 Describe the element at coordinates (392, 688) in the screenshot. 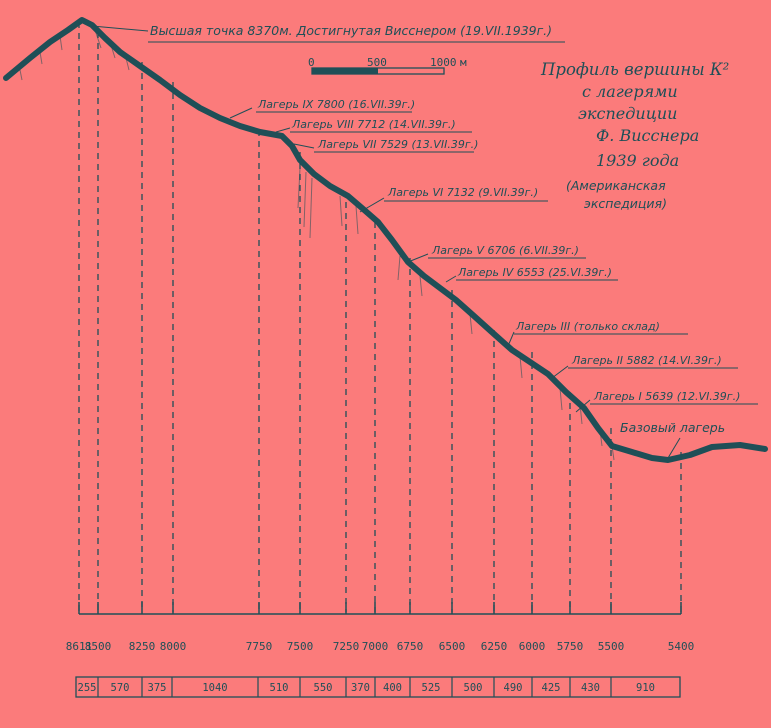

I see `distance-segment-value: 400` at that location.